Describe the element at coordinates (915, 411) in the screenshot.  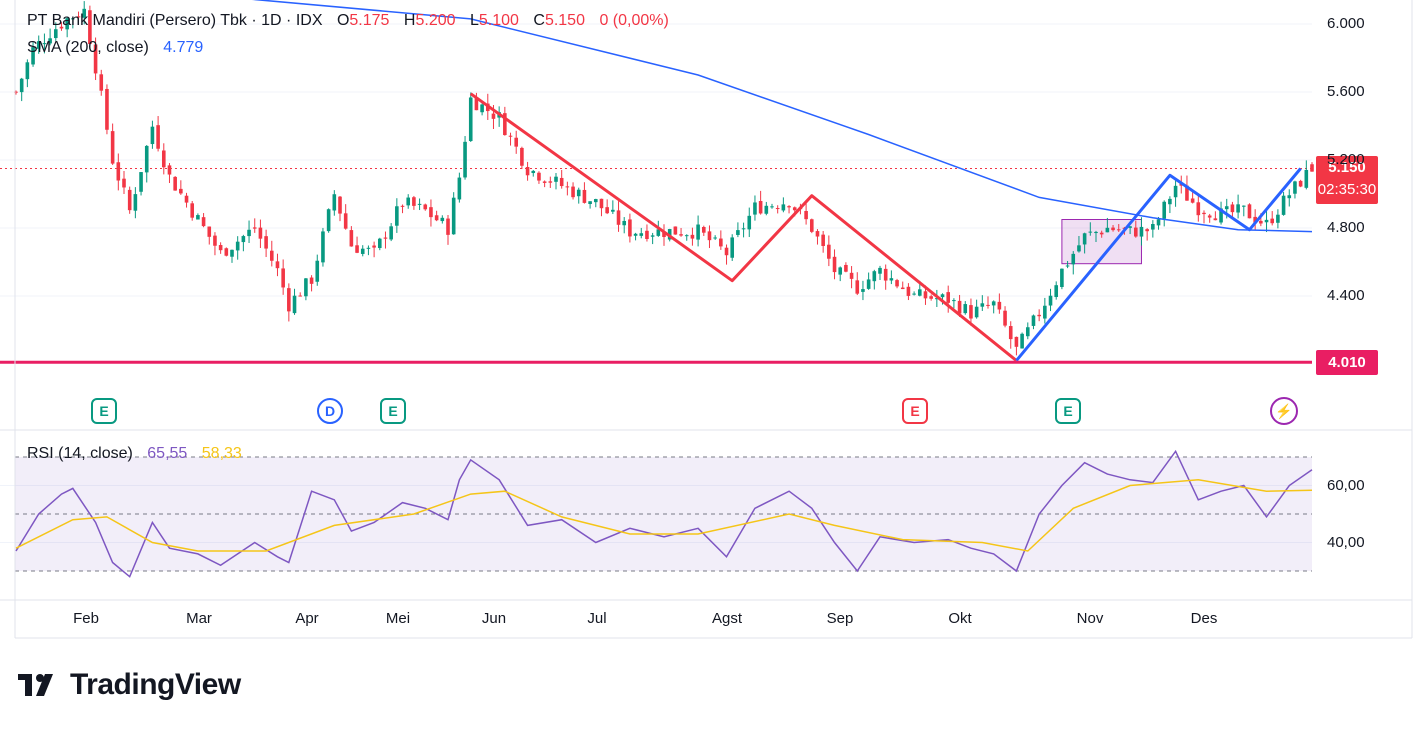
I see `earnings-miss-badge: E` at that location.